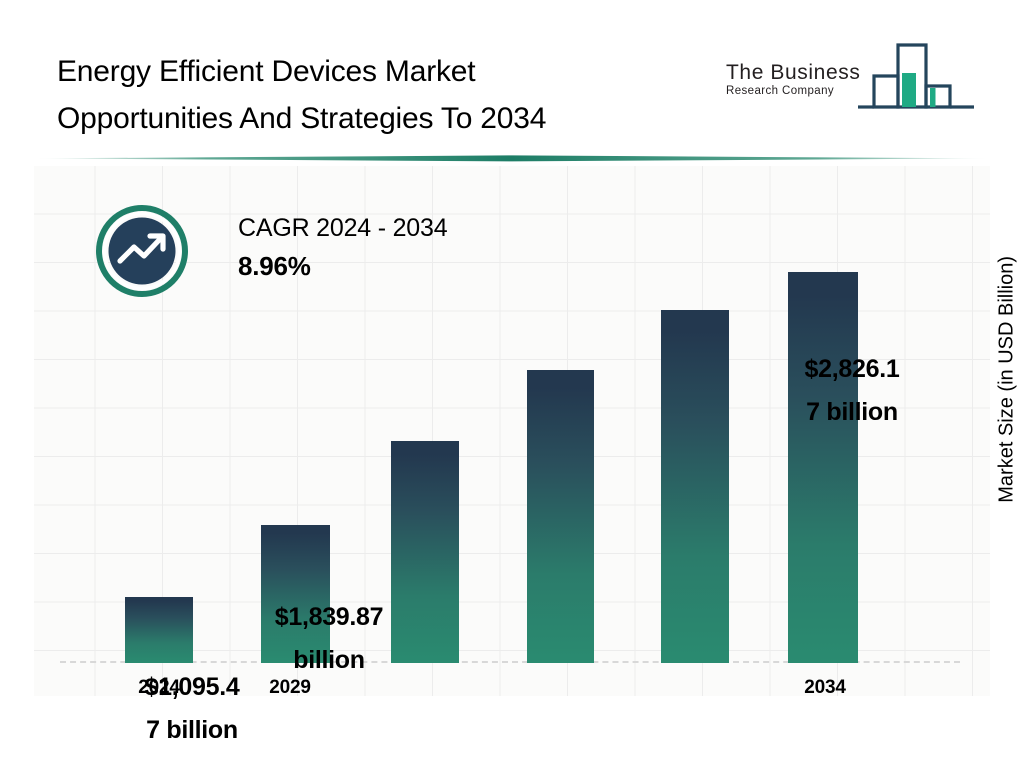  Describe the element at coordinates (510, 662) in the screenshot. I see `chart-baseline` at that location.